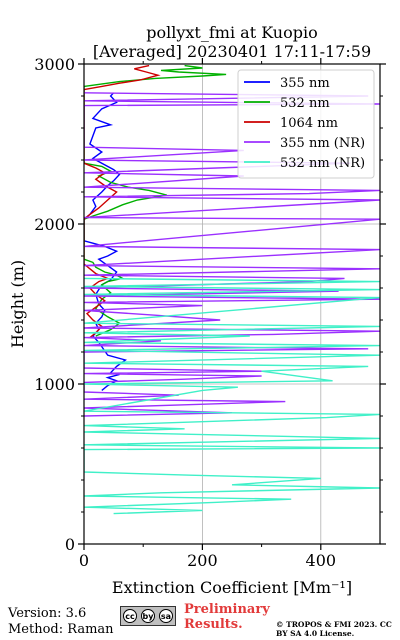 The width and height of the screenshot is (400, 640). Describe the element at coordinates (61, 629) in the screenshot. I see `method-text: Method: Raman` at that location.